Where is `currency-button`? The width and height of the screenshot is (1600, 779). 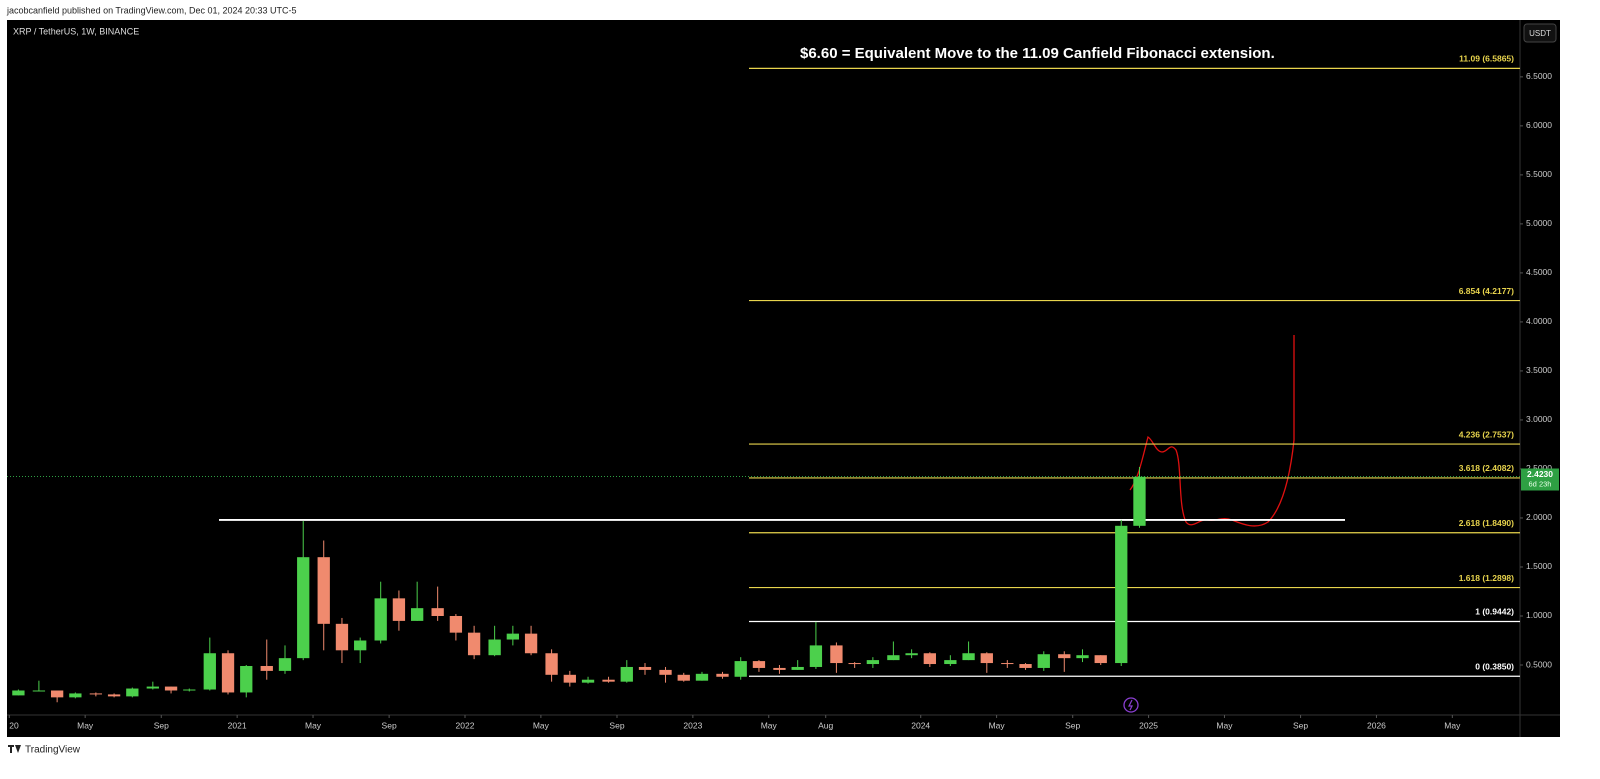
currency-button is located at coordinates (1540, 33).